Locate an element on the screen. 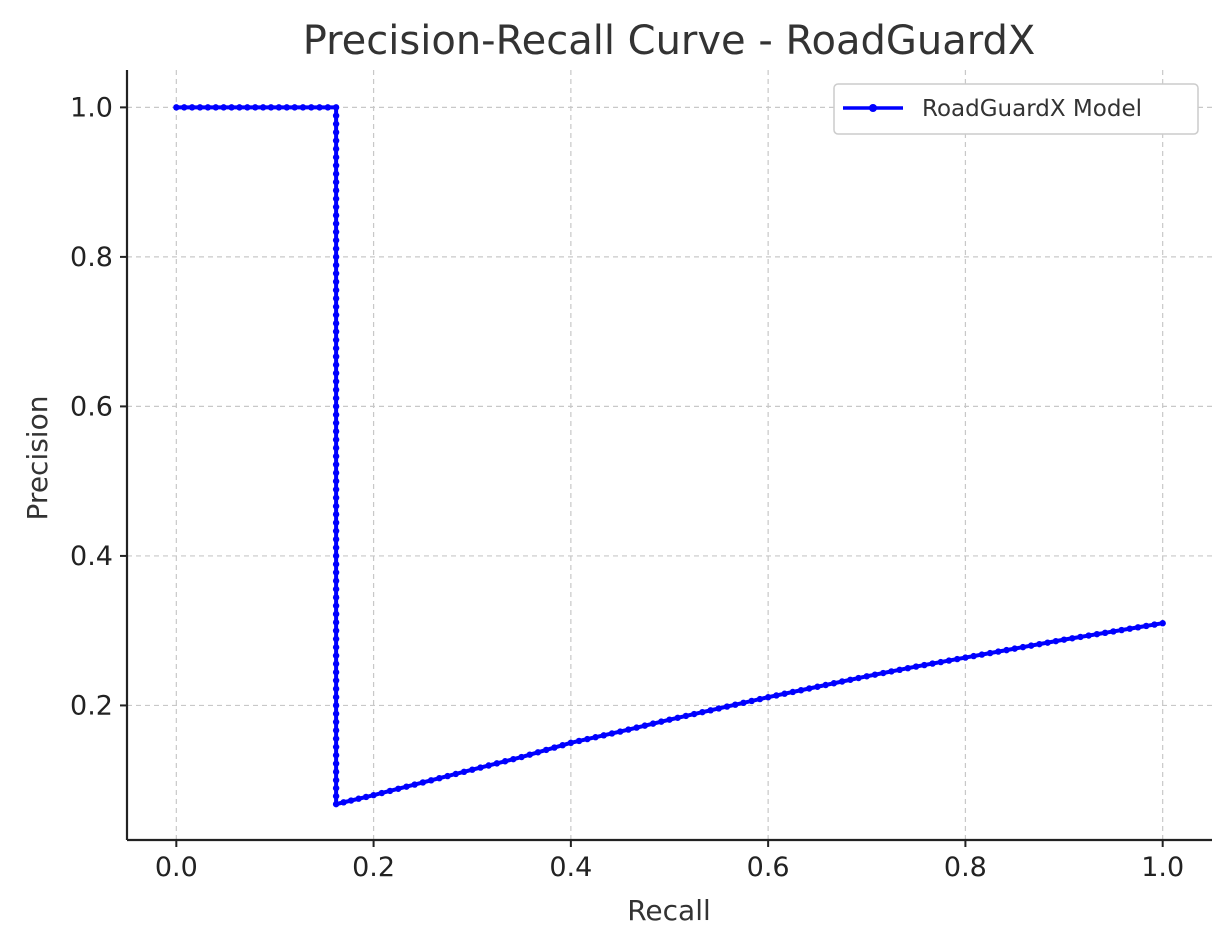 The height and width of the screenshot is (947, 1232). legend-marker-swatch is located at coordinates (873, 108).